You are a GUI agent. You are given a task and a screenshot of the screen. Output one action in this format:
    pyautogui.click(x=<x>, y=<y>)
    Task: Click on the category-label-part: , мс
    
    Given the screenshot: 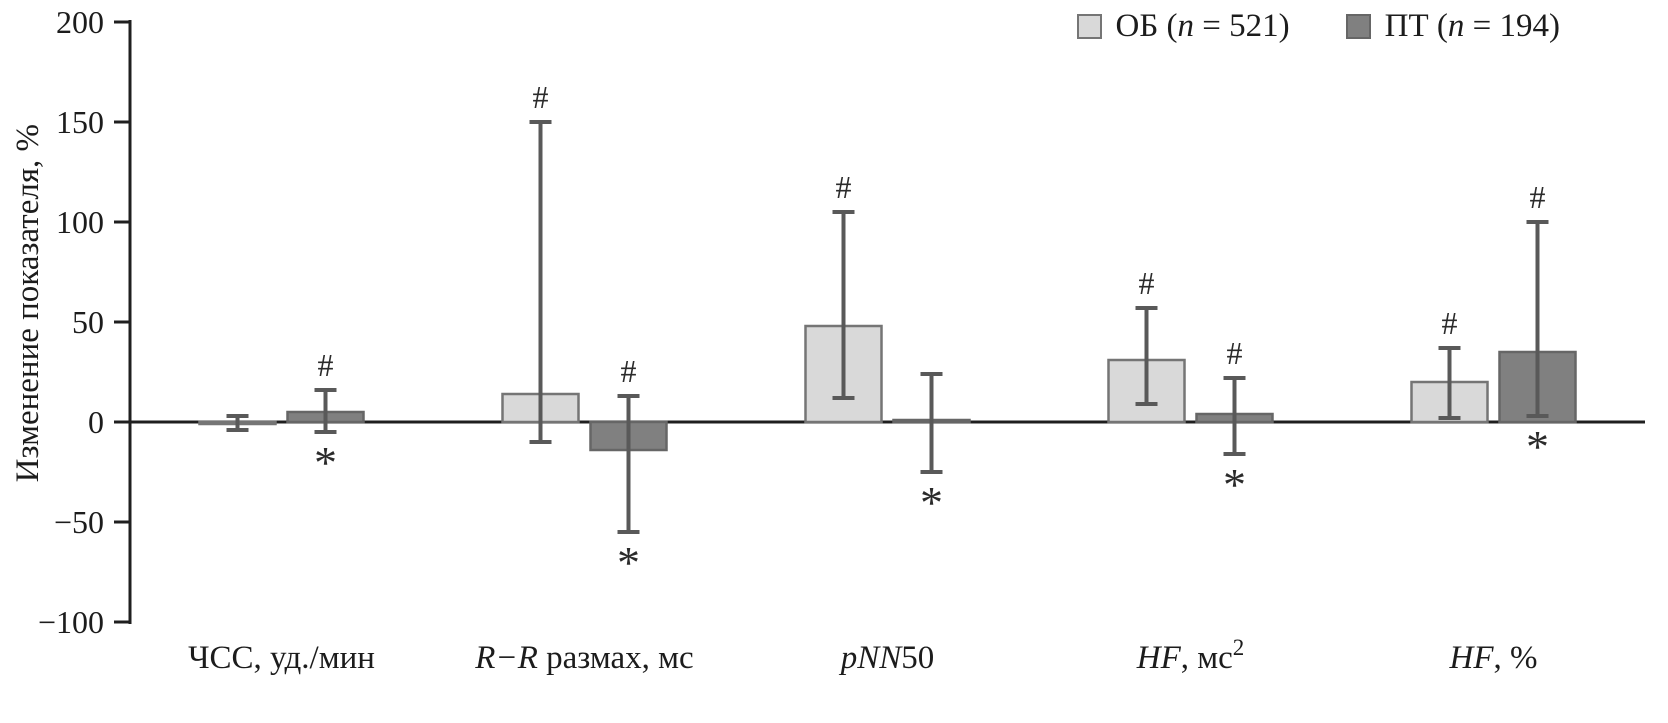 What is the action you would take?
    pyautogui.click(x=1207, y=658)
    